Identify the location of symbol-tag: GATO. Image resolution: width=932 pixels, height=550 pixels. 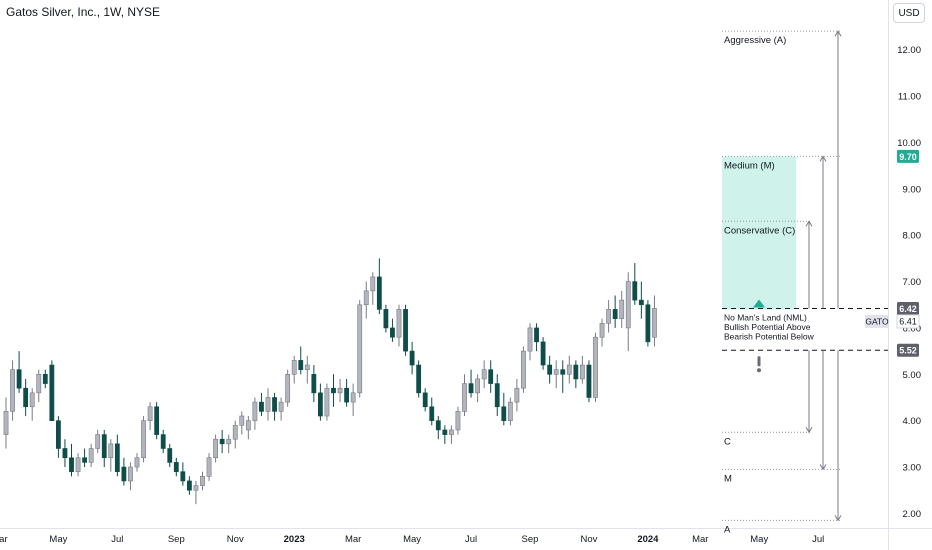
(877, 321).